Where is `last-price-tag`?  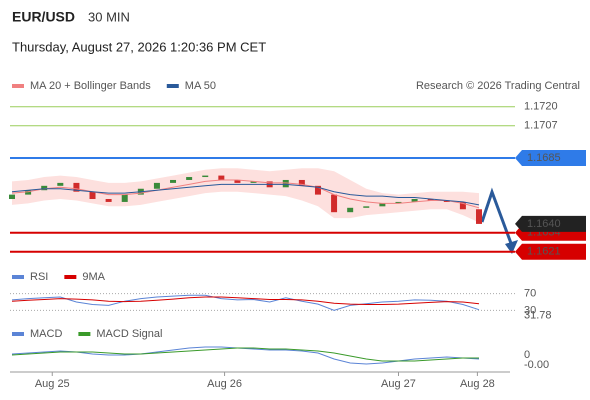 last-price-tag is located at coordinates (550, 223).